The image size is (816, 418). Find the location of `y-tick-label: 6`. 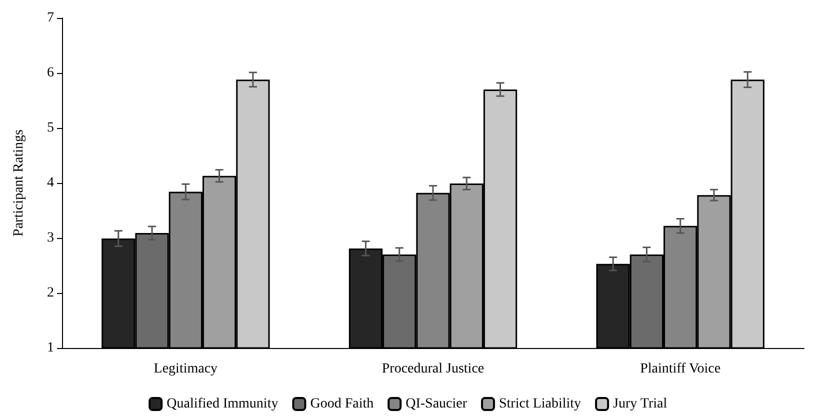

y-tick-label: 6 is located at coordinates (50, 73).